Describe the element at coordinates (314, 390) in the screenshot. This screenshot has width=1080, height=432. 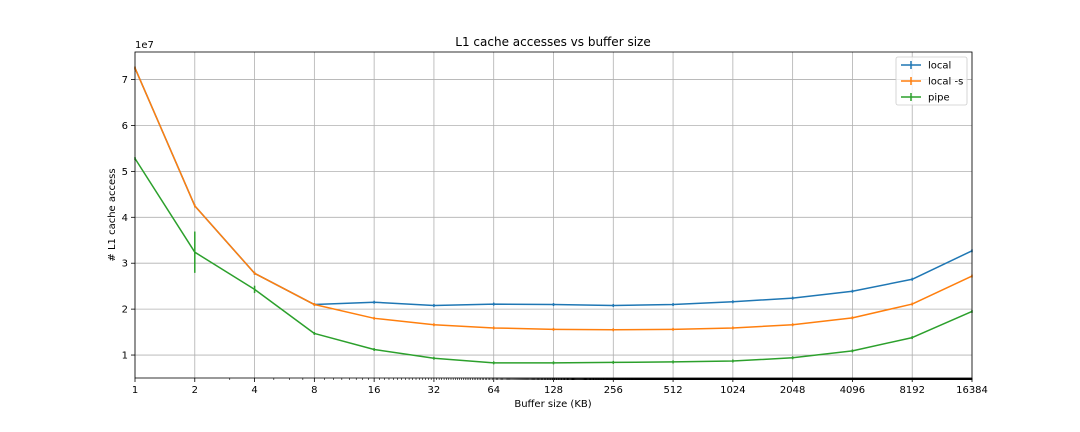
I see `x-tick-label: 8` at that location.